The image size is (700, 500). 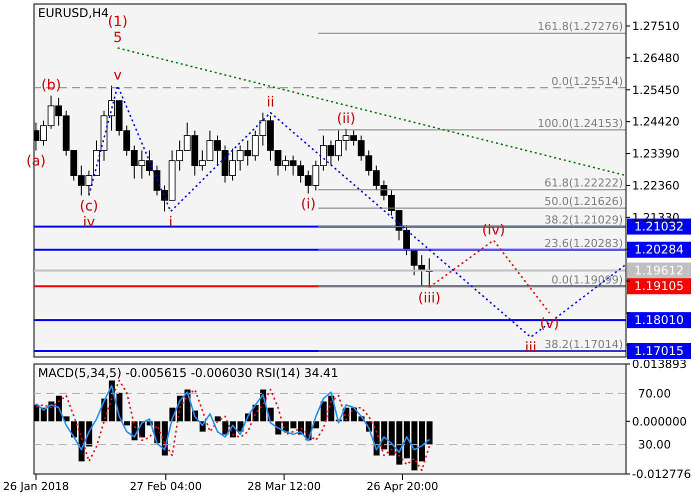 What do you see at coordinates (217, 419) in the screenshot?
I see `bar` at bounding box center [217, 419].